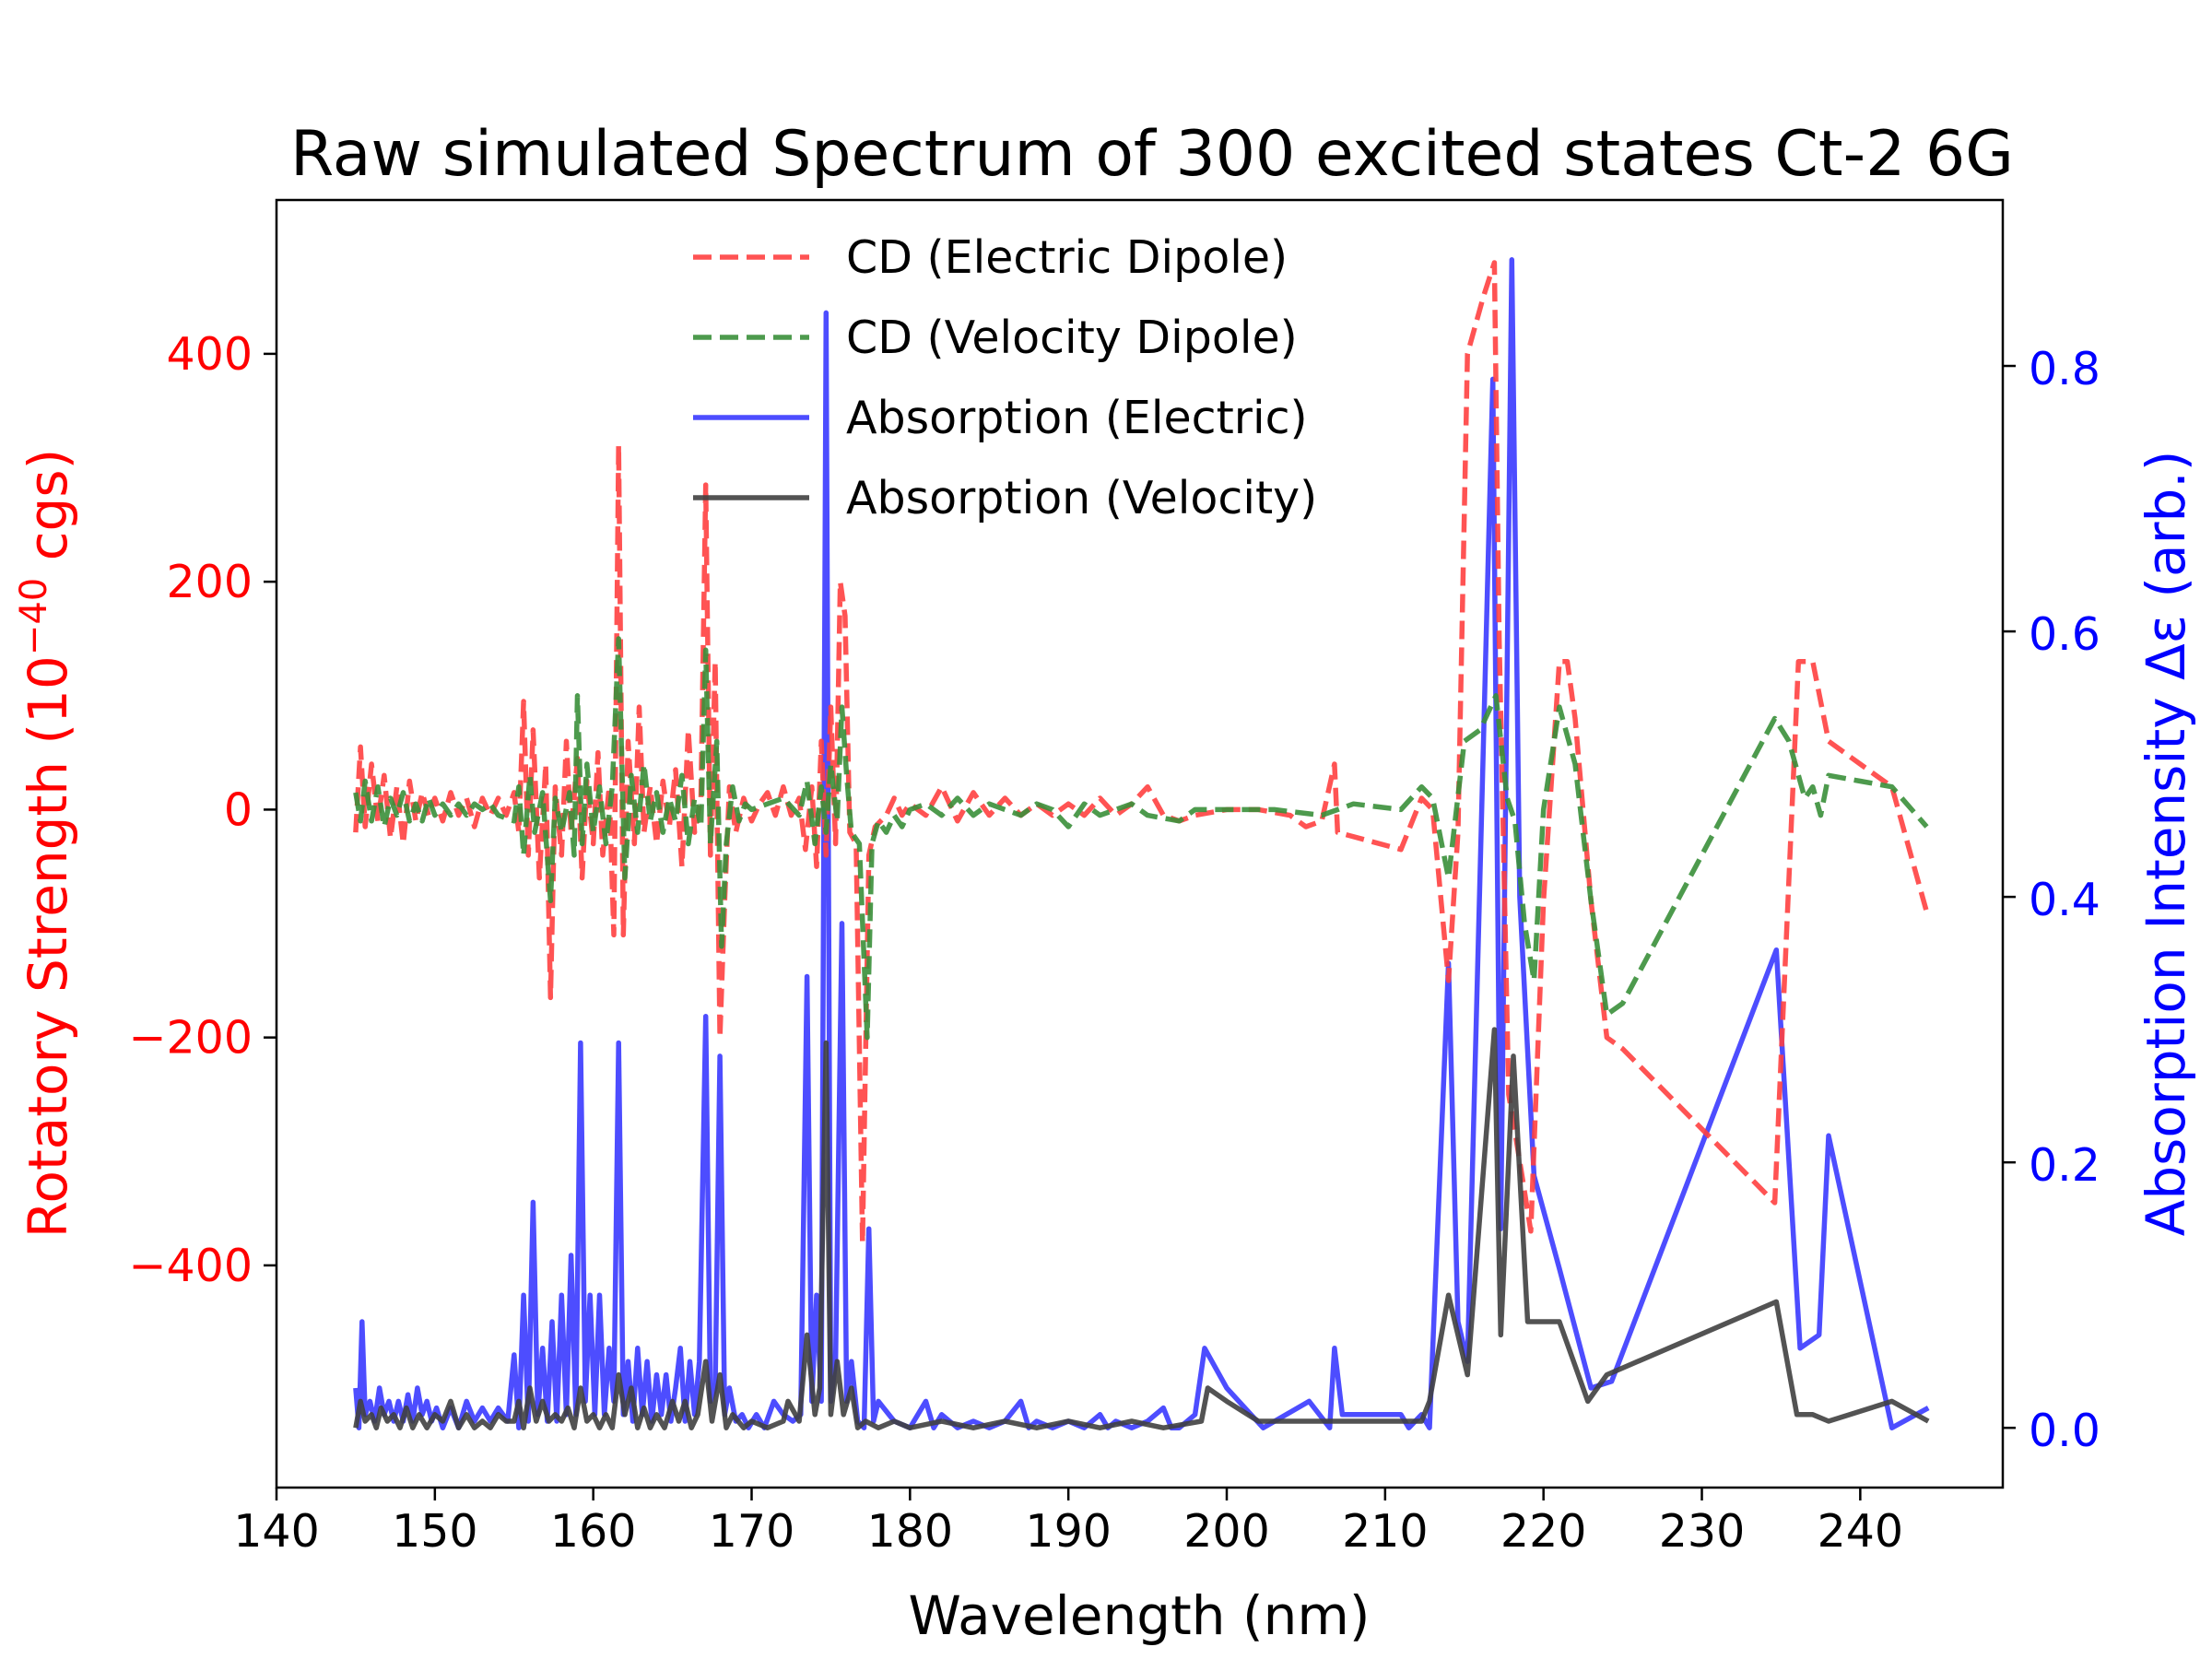  I want to click on y-right-tick-label: 0.6, so click(2064, 634).